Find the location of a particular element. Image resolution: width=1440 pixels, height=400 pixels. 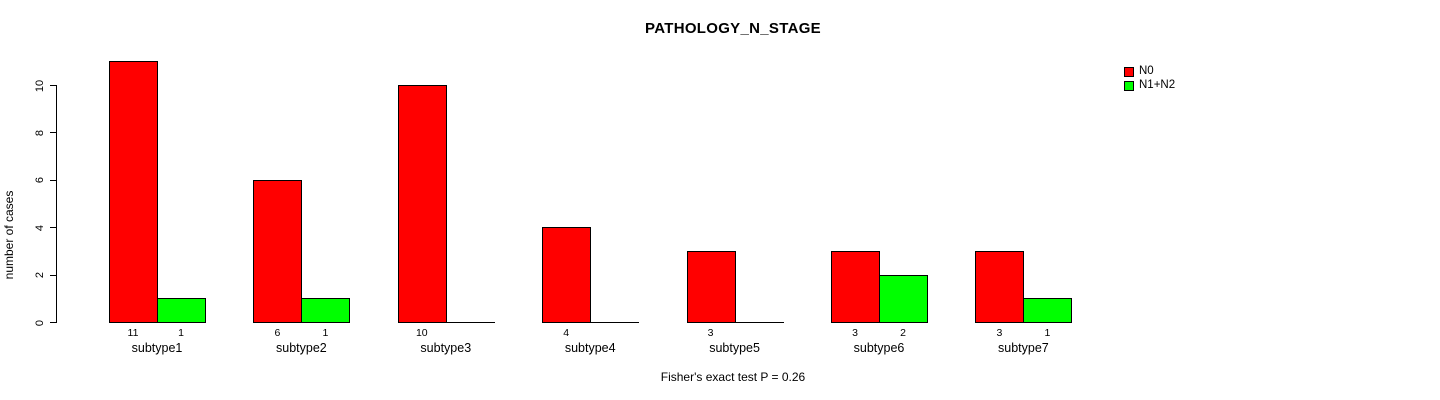

y-tick-label: 10 is located at coordinates (40, 85).